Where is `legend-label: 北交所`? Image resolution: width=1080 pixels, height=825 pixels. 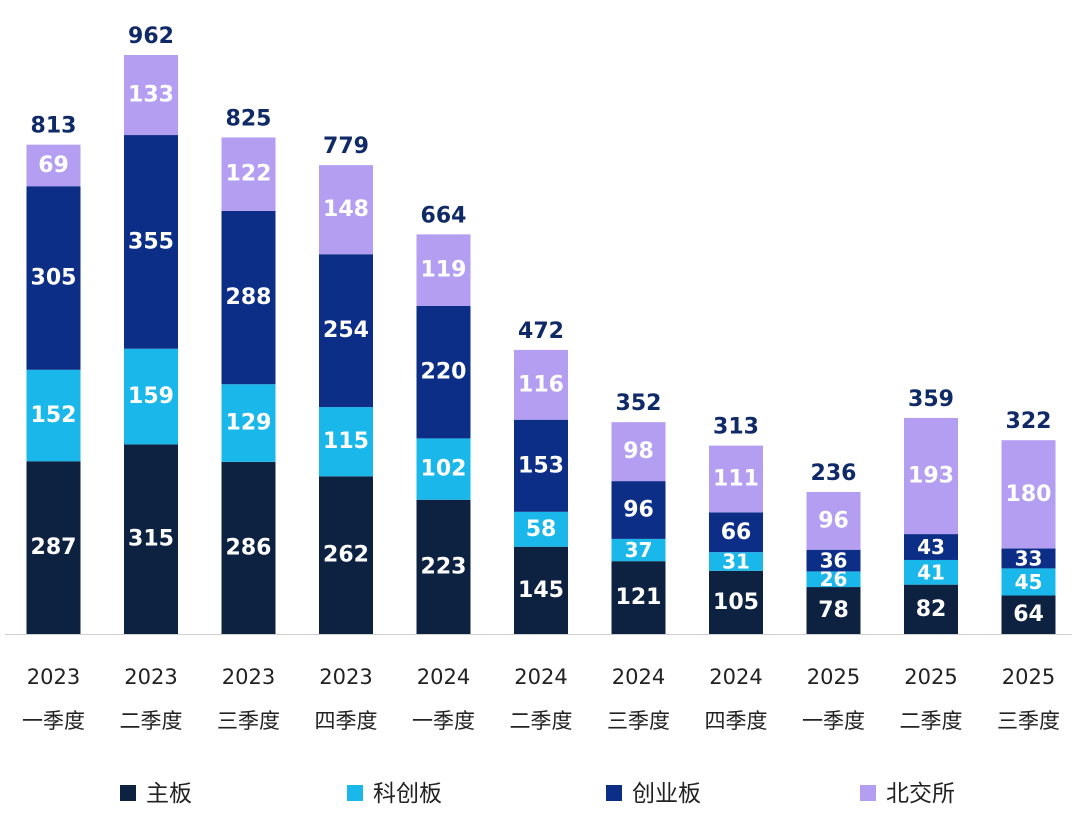
legend-label: 北交所 is located at coordinates (920, 794).